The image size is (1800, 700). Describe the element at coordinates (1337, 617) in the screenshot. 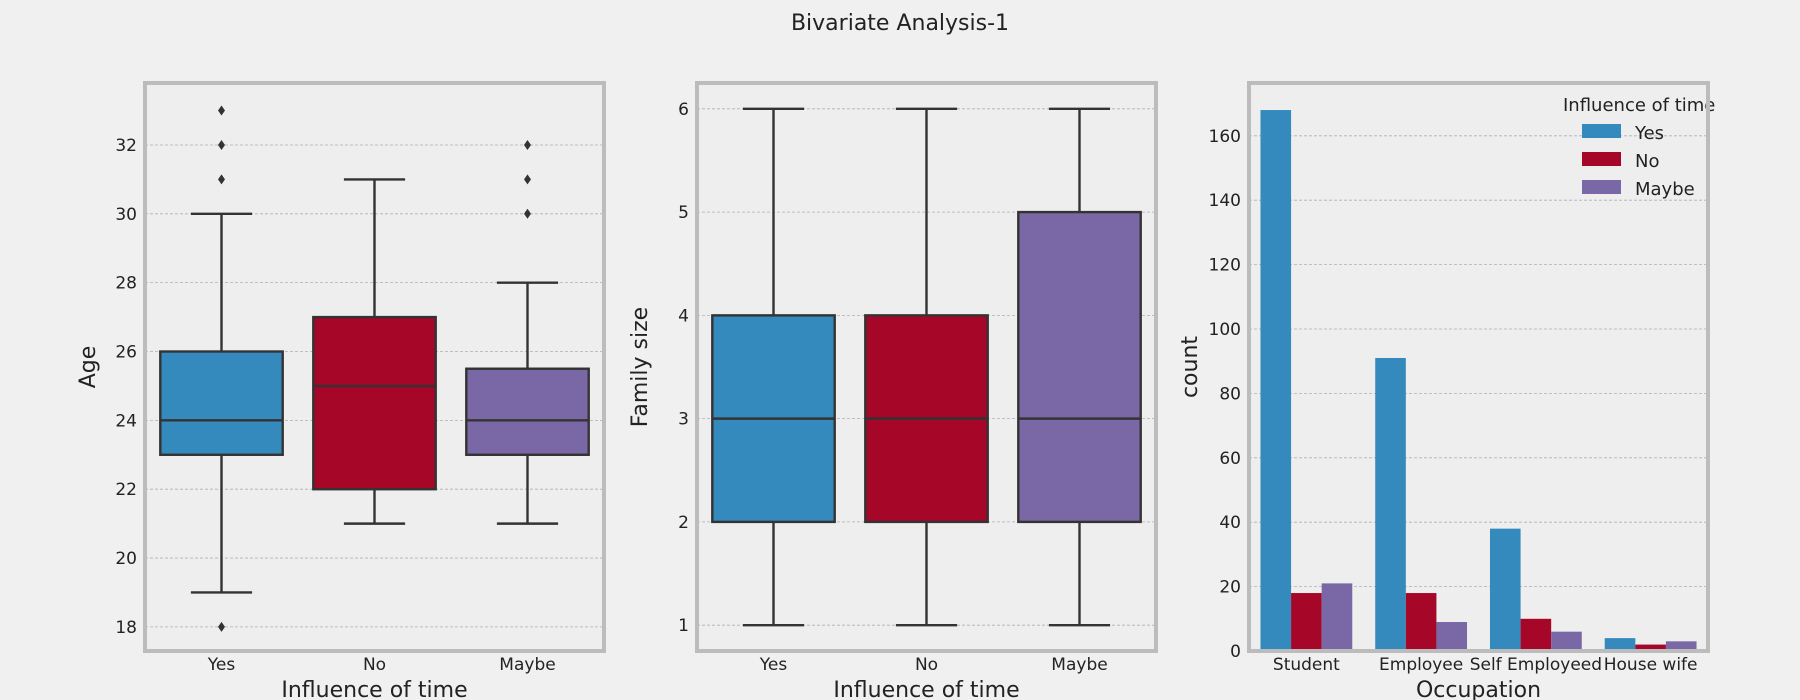

I see `bar-student-maybe` at that location.